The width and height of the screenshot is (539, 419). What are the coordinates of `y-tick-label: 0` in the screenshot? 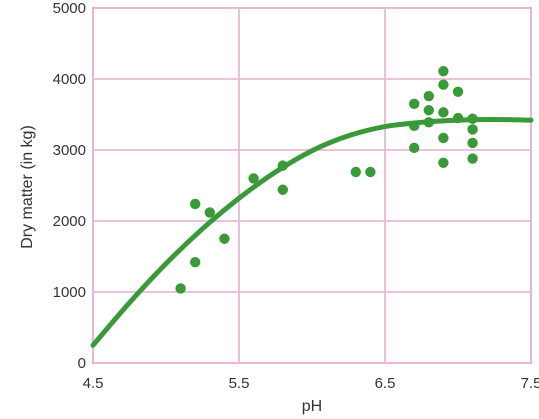 It's located at (82, 363).